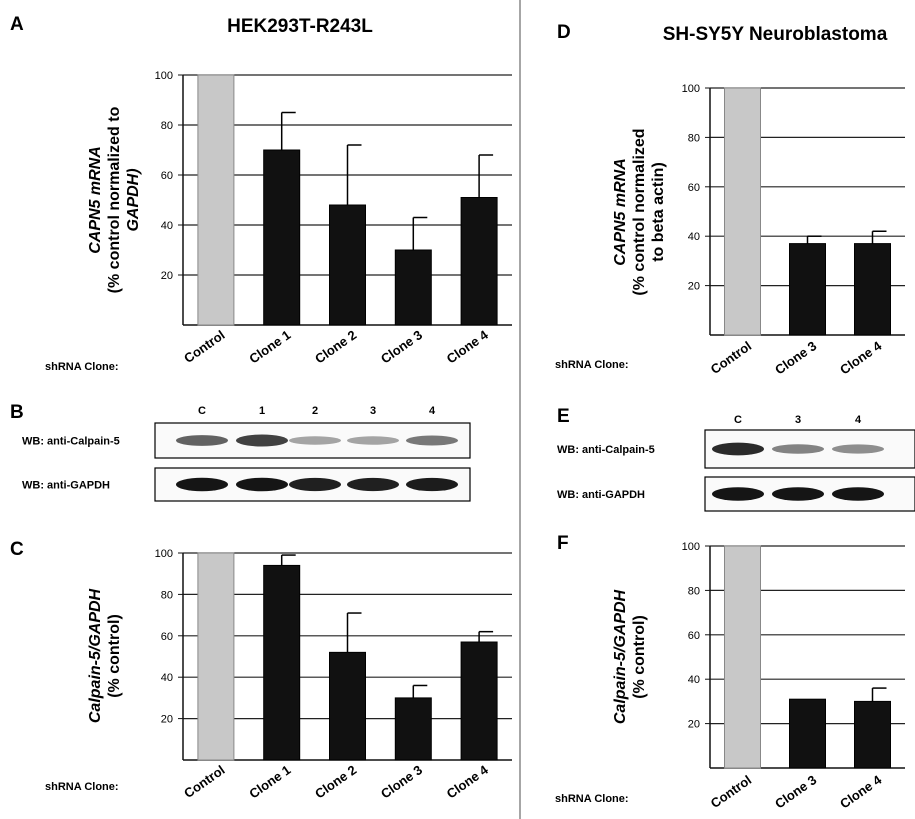 The height and width of the screenshot is (819, 915). What do you see at coordinates (133, 199) in the screenshot?
I see `y-axis-label-line: GAPDH)` at bounding box center [133, 199].